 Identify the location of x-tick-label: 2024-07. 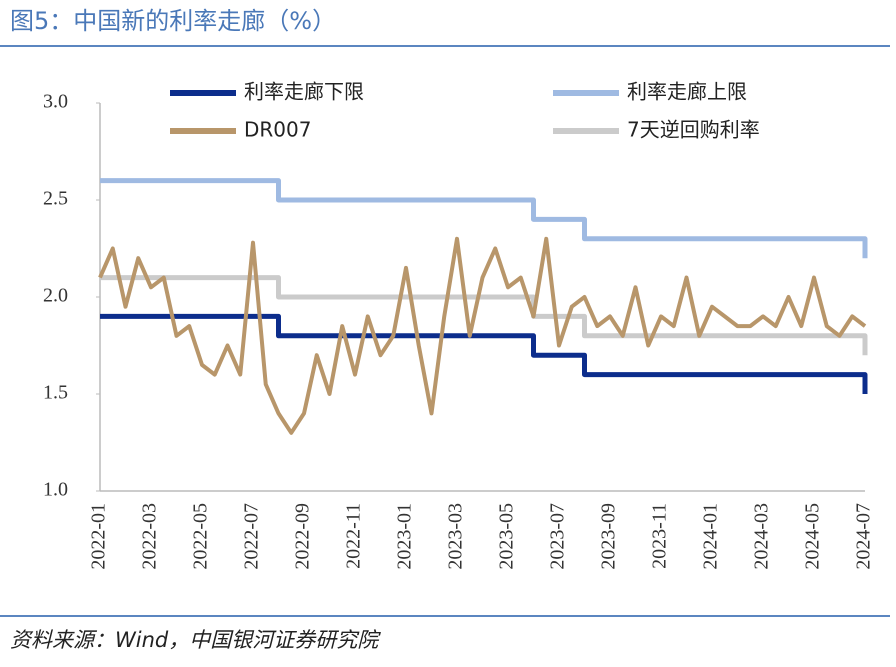
(864, 536).